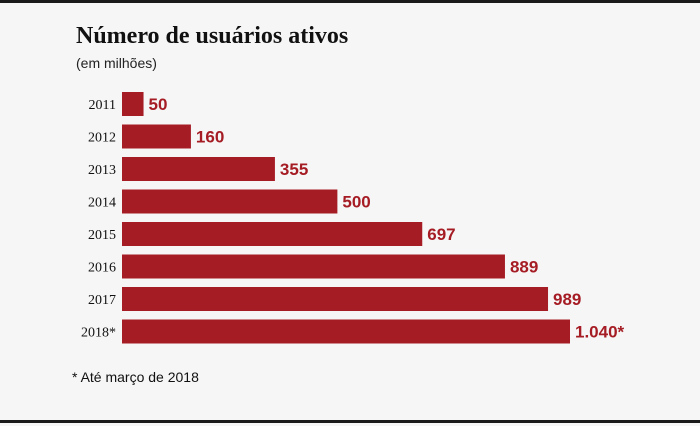  I want to click on value-label: 889, so click(524, 267).